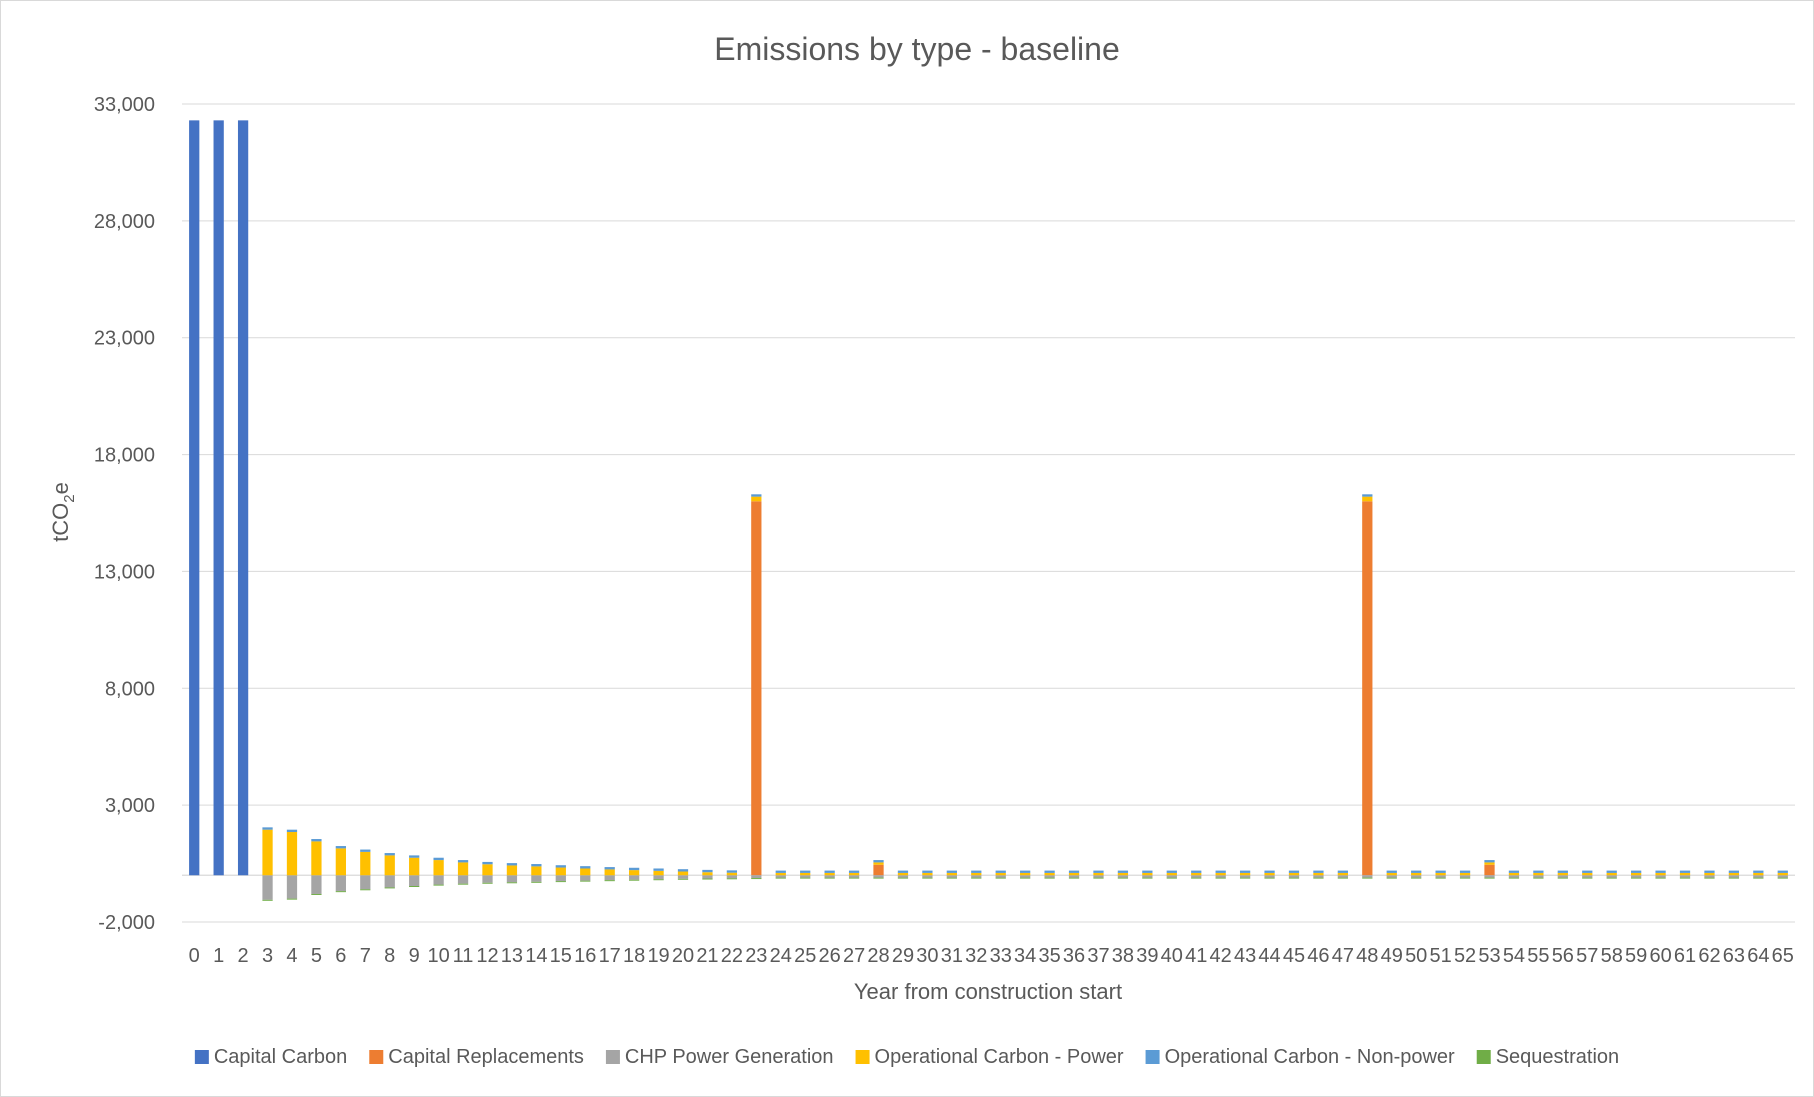 Image resolution: width=1814 pixels, height=1097 pixels. Describe the element at coordinates (1300, 1057) in the screenshot. I see `legend-item: Operational Carbon - Non-power` at that location.